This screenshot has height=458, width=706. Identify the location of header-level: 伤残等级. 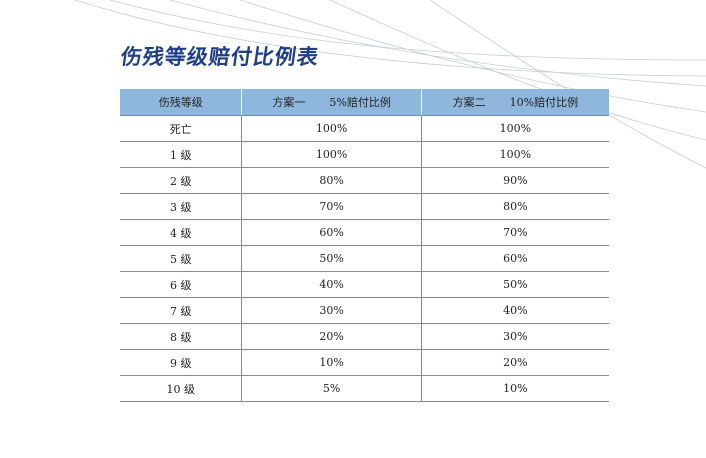
(181, 102).